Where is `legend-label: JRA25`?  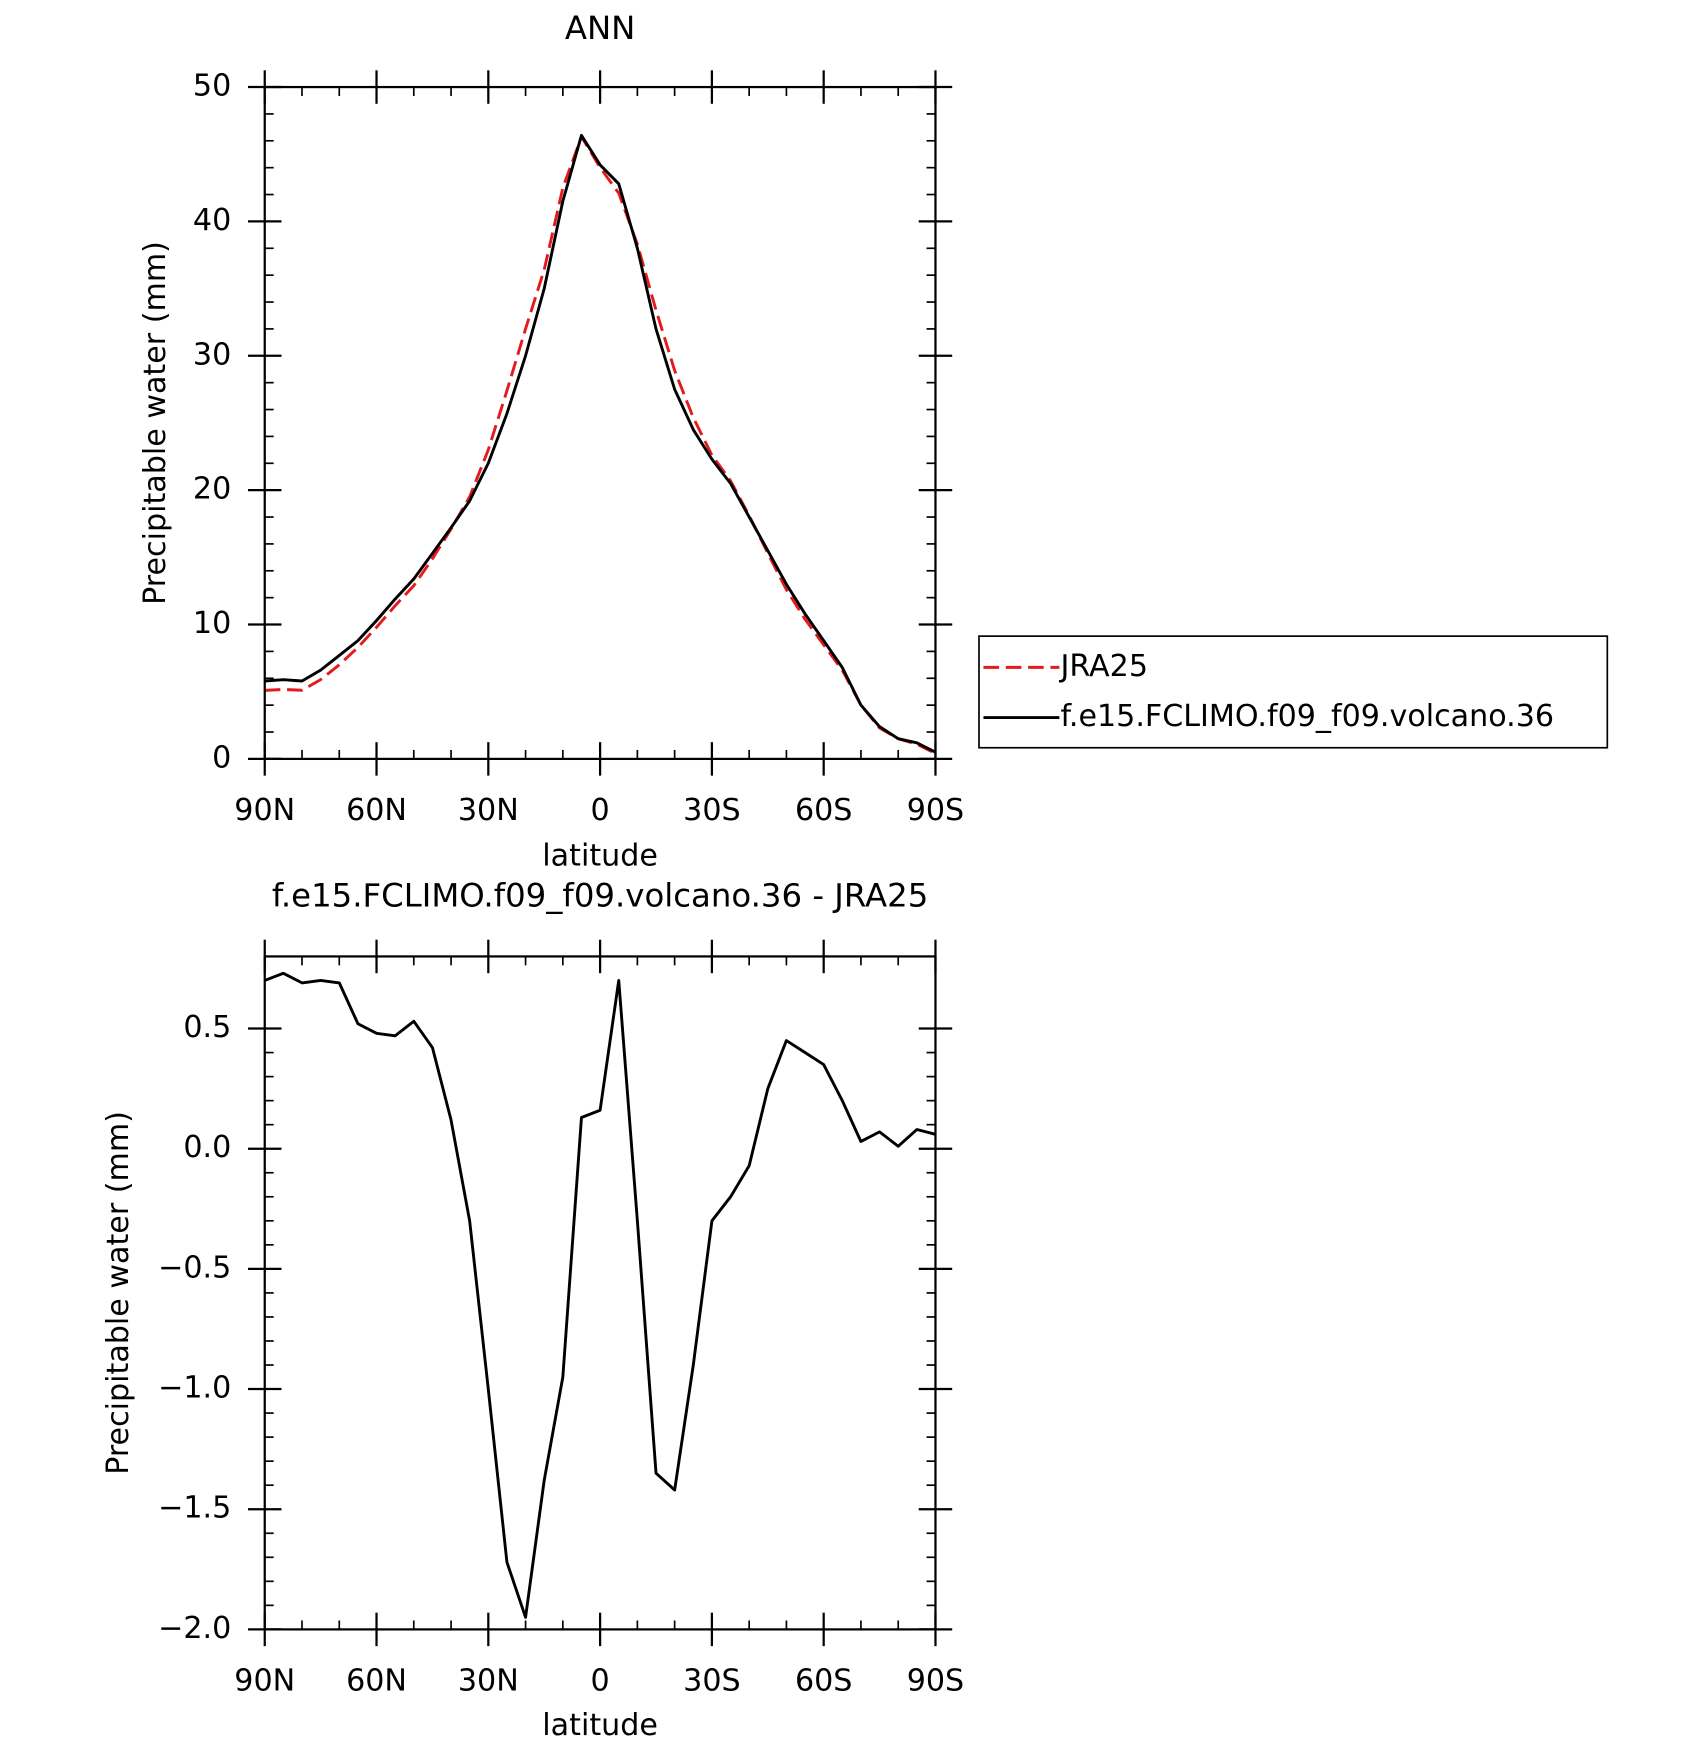 legend-label: JRA25 is located at coordinates (1103, 666).